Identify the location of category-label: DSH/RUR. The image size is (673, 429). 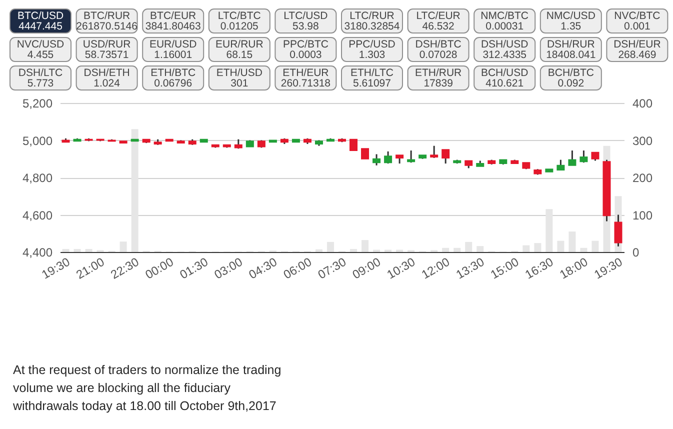
(571, 44).